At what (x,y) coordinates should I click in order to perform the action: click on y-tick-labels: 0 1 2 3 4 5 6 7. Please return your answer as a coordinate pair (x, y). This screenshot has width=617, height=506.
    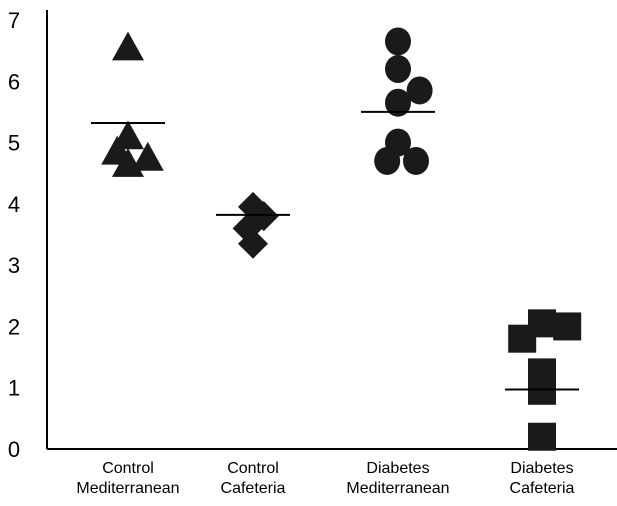
    Looking at the image, I should click on (14, 235).